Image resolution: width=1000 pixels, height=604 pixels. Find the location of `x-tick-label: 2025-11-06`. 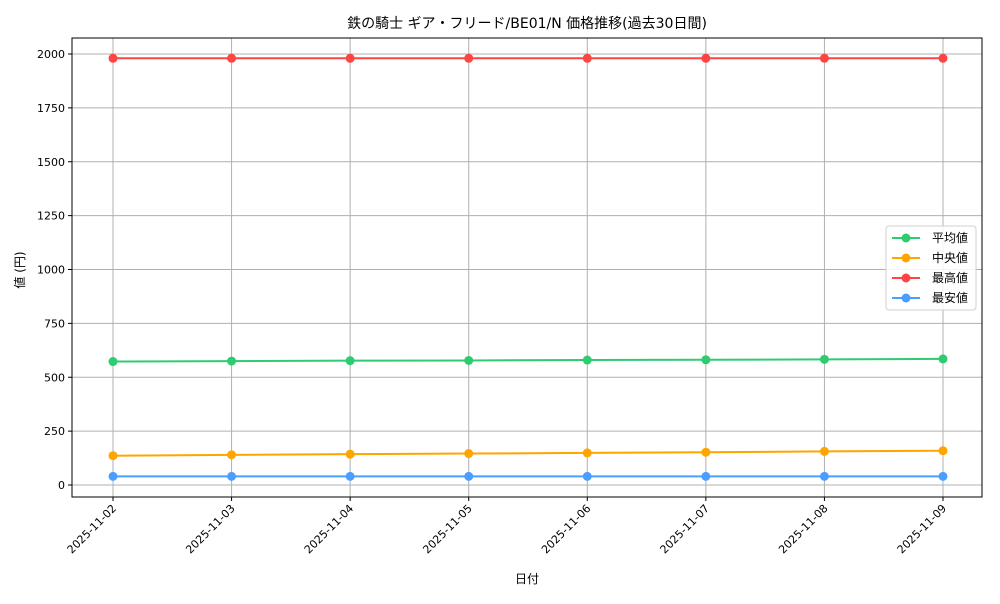

x-tick-label: 2025-11-06 is located at coordinates (566, 529).